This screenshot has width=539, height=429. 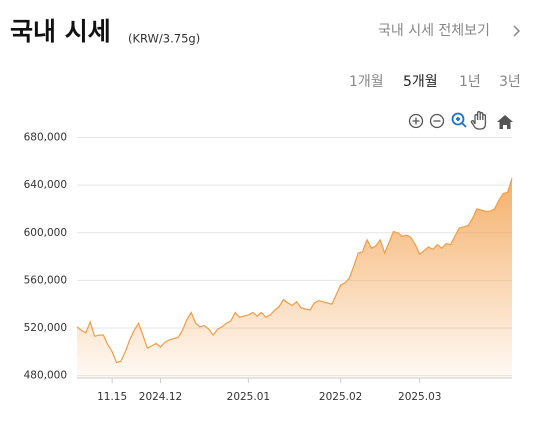 What do you see at coordinates (419, 397) in the screenshot?
I see `x-tick-label: 2025.03` at bounding box center [419, 397].